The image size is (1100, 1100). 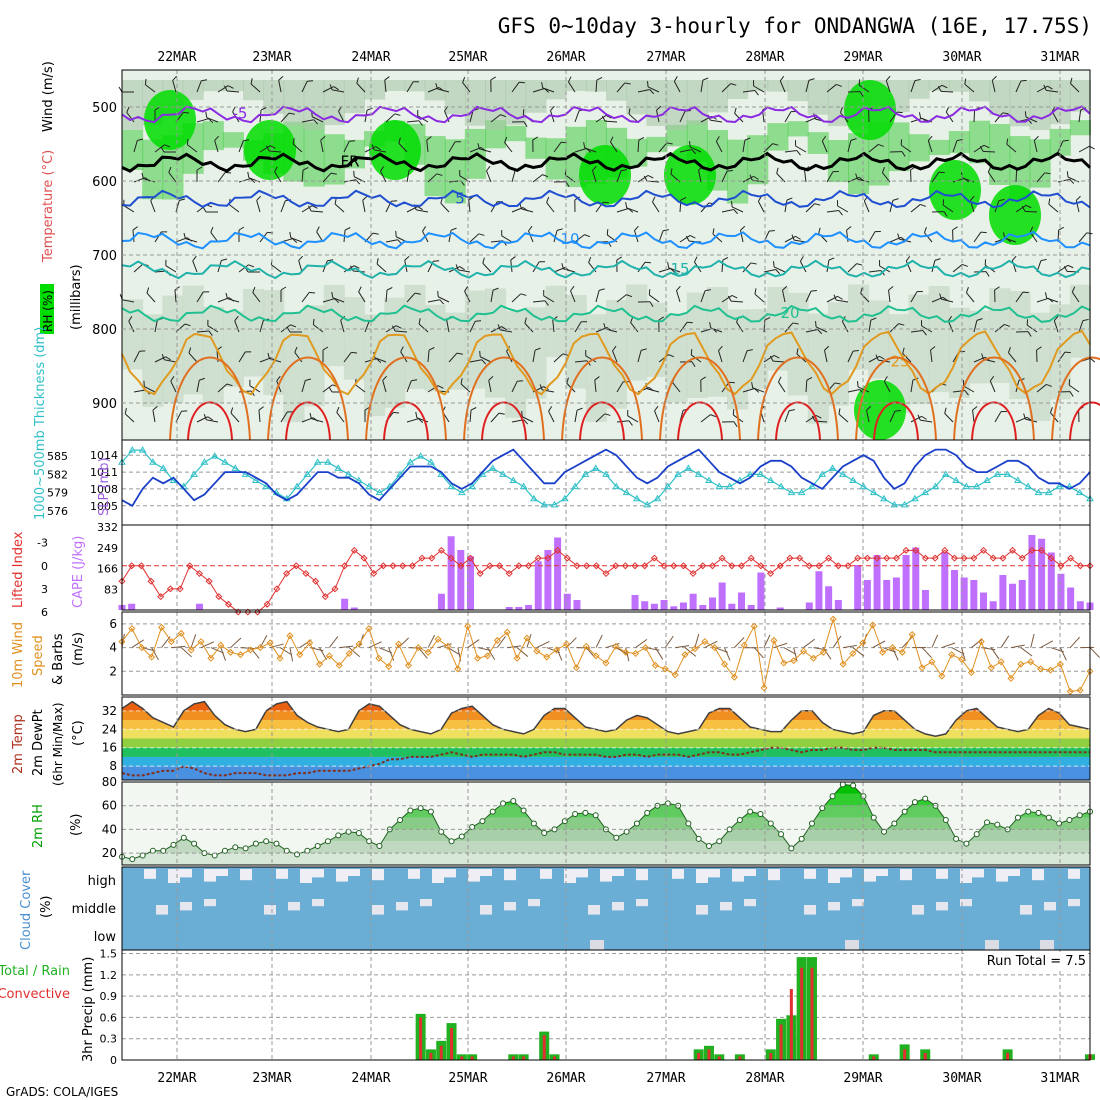 What do you see at coordinates (48, 311) in the screenshot?
I see `ylabel-rh: RH (%)` at bounding box center [48, 311].